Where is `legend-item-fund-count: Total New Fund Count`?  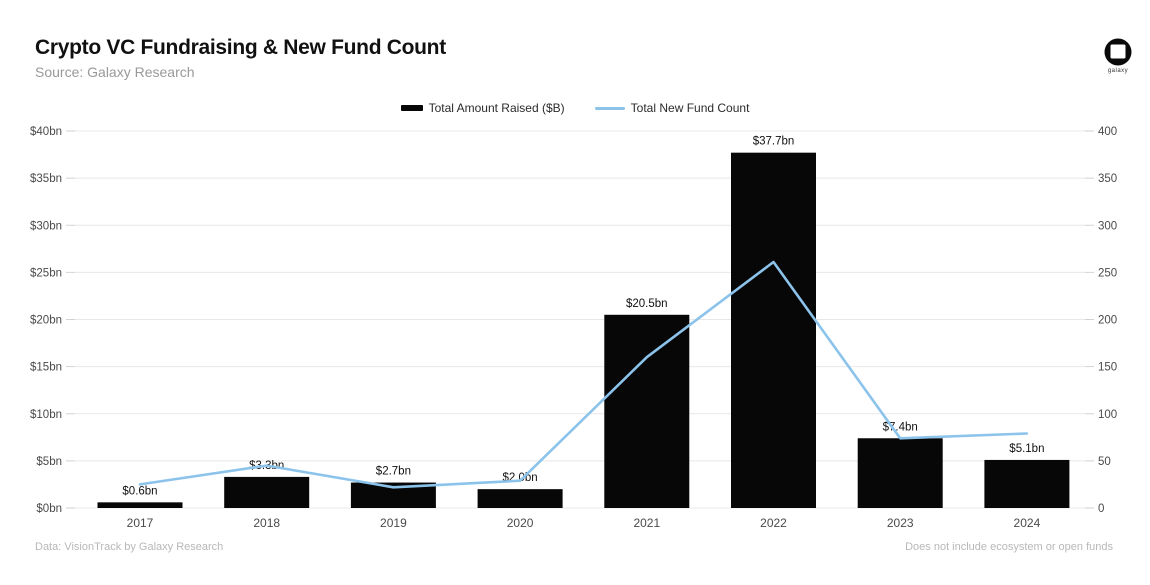
legend-item-fund-count: Total New Fund Count is located at coordinates (672, 108).